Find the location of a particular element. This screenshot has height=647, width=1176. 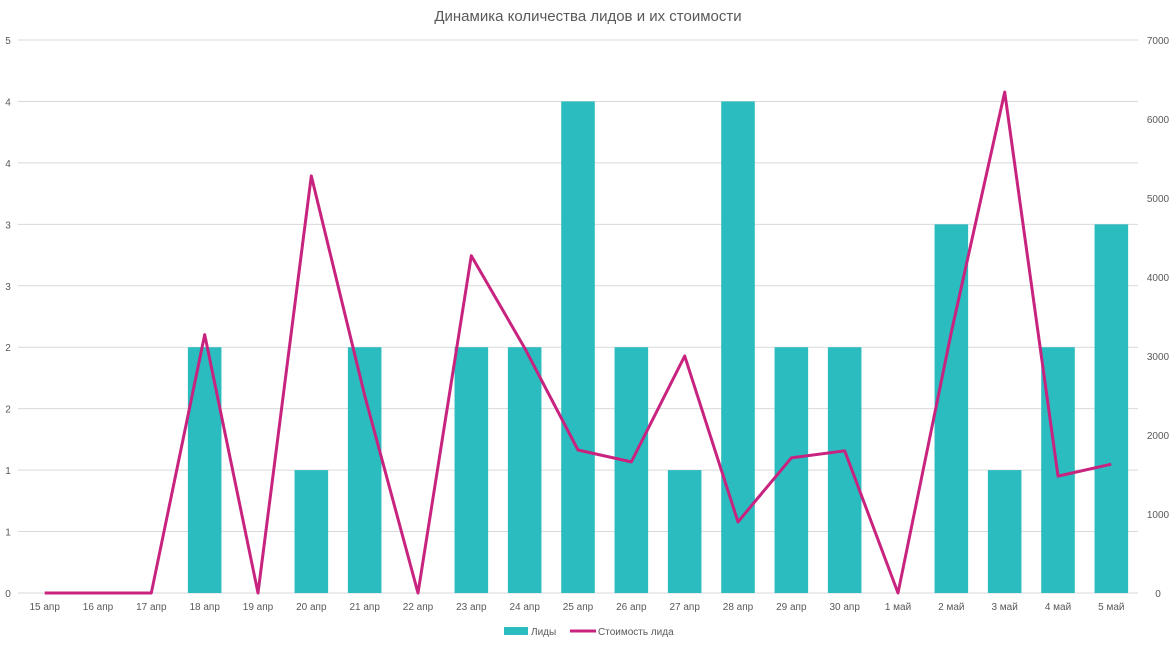

x-tick-label: 26 апр is located at coordinates (631, 607).